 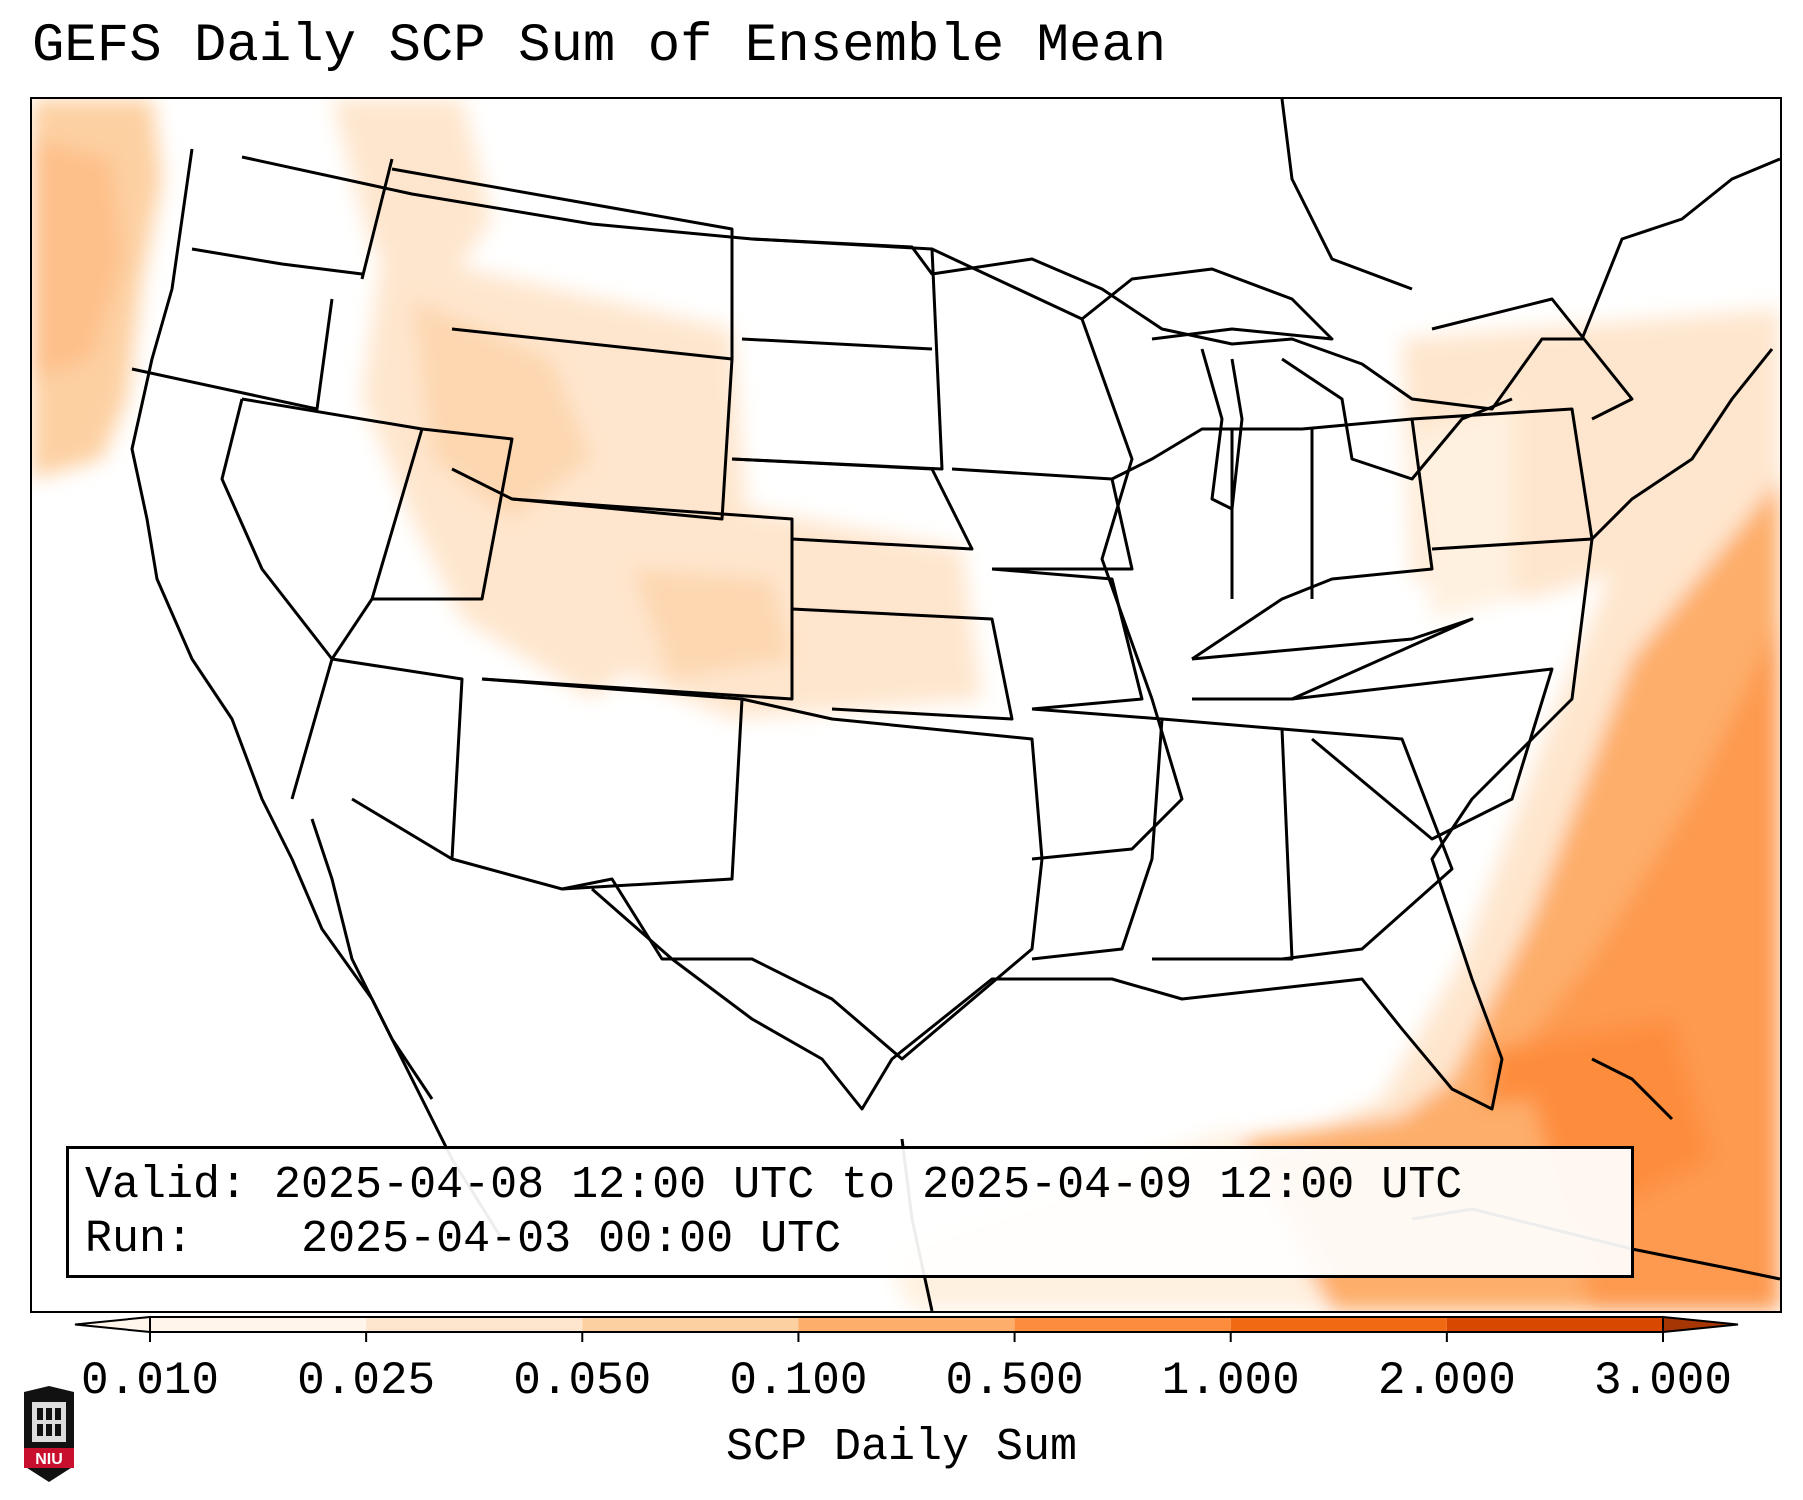 What do you see at coordinates (906, 1337) in the screenshot?
I see `colorbar-tick-marks` at bounding box center [906, 1337].